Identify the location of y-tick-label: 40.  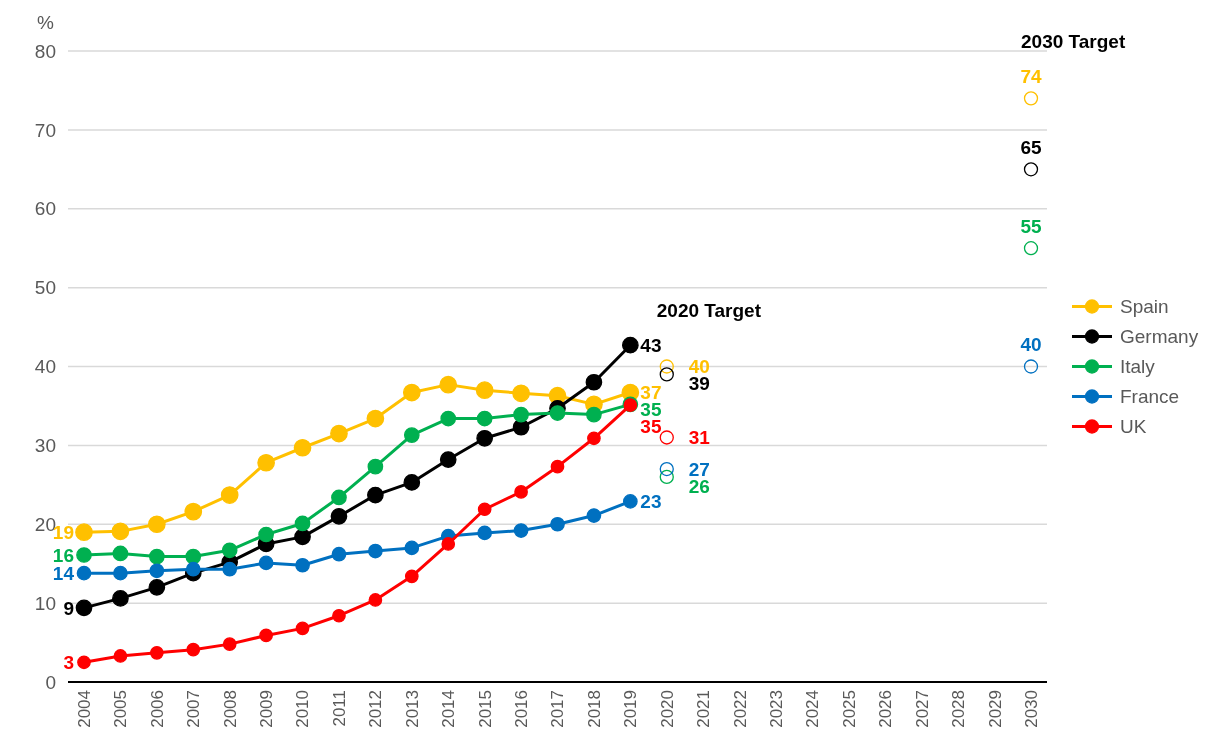
(45, 367).